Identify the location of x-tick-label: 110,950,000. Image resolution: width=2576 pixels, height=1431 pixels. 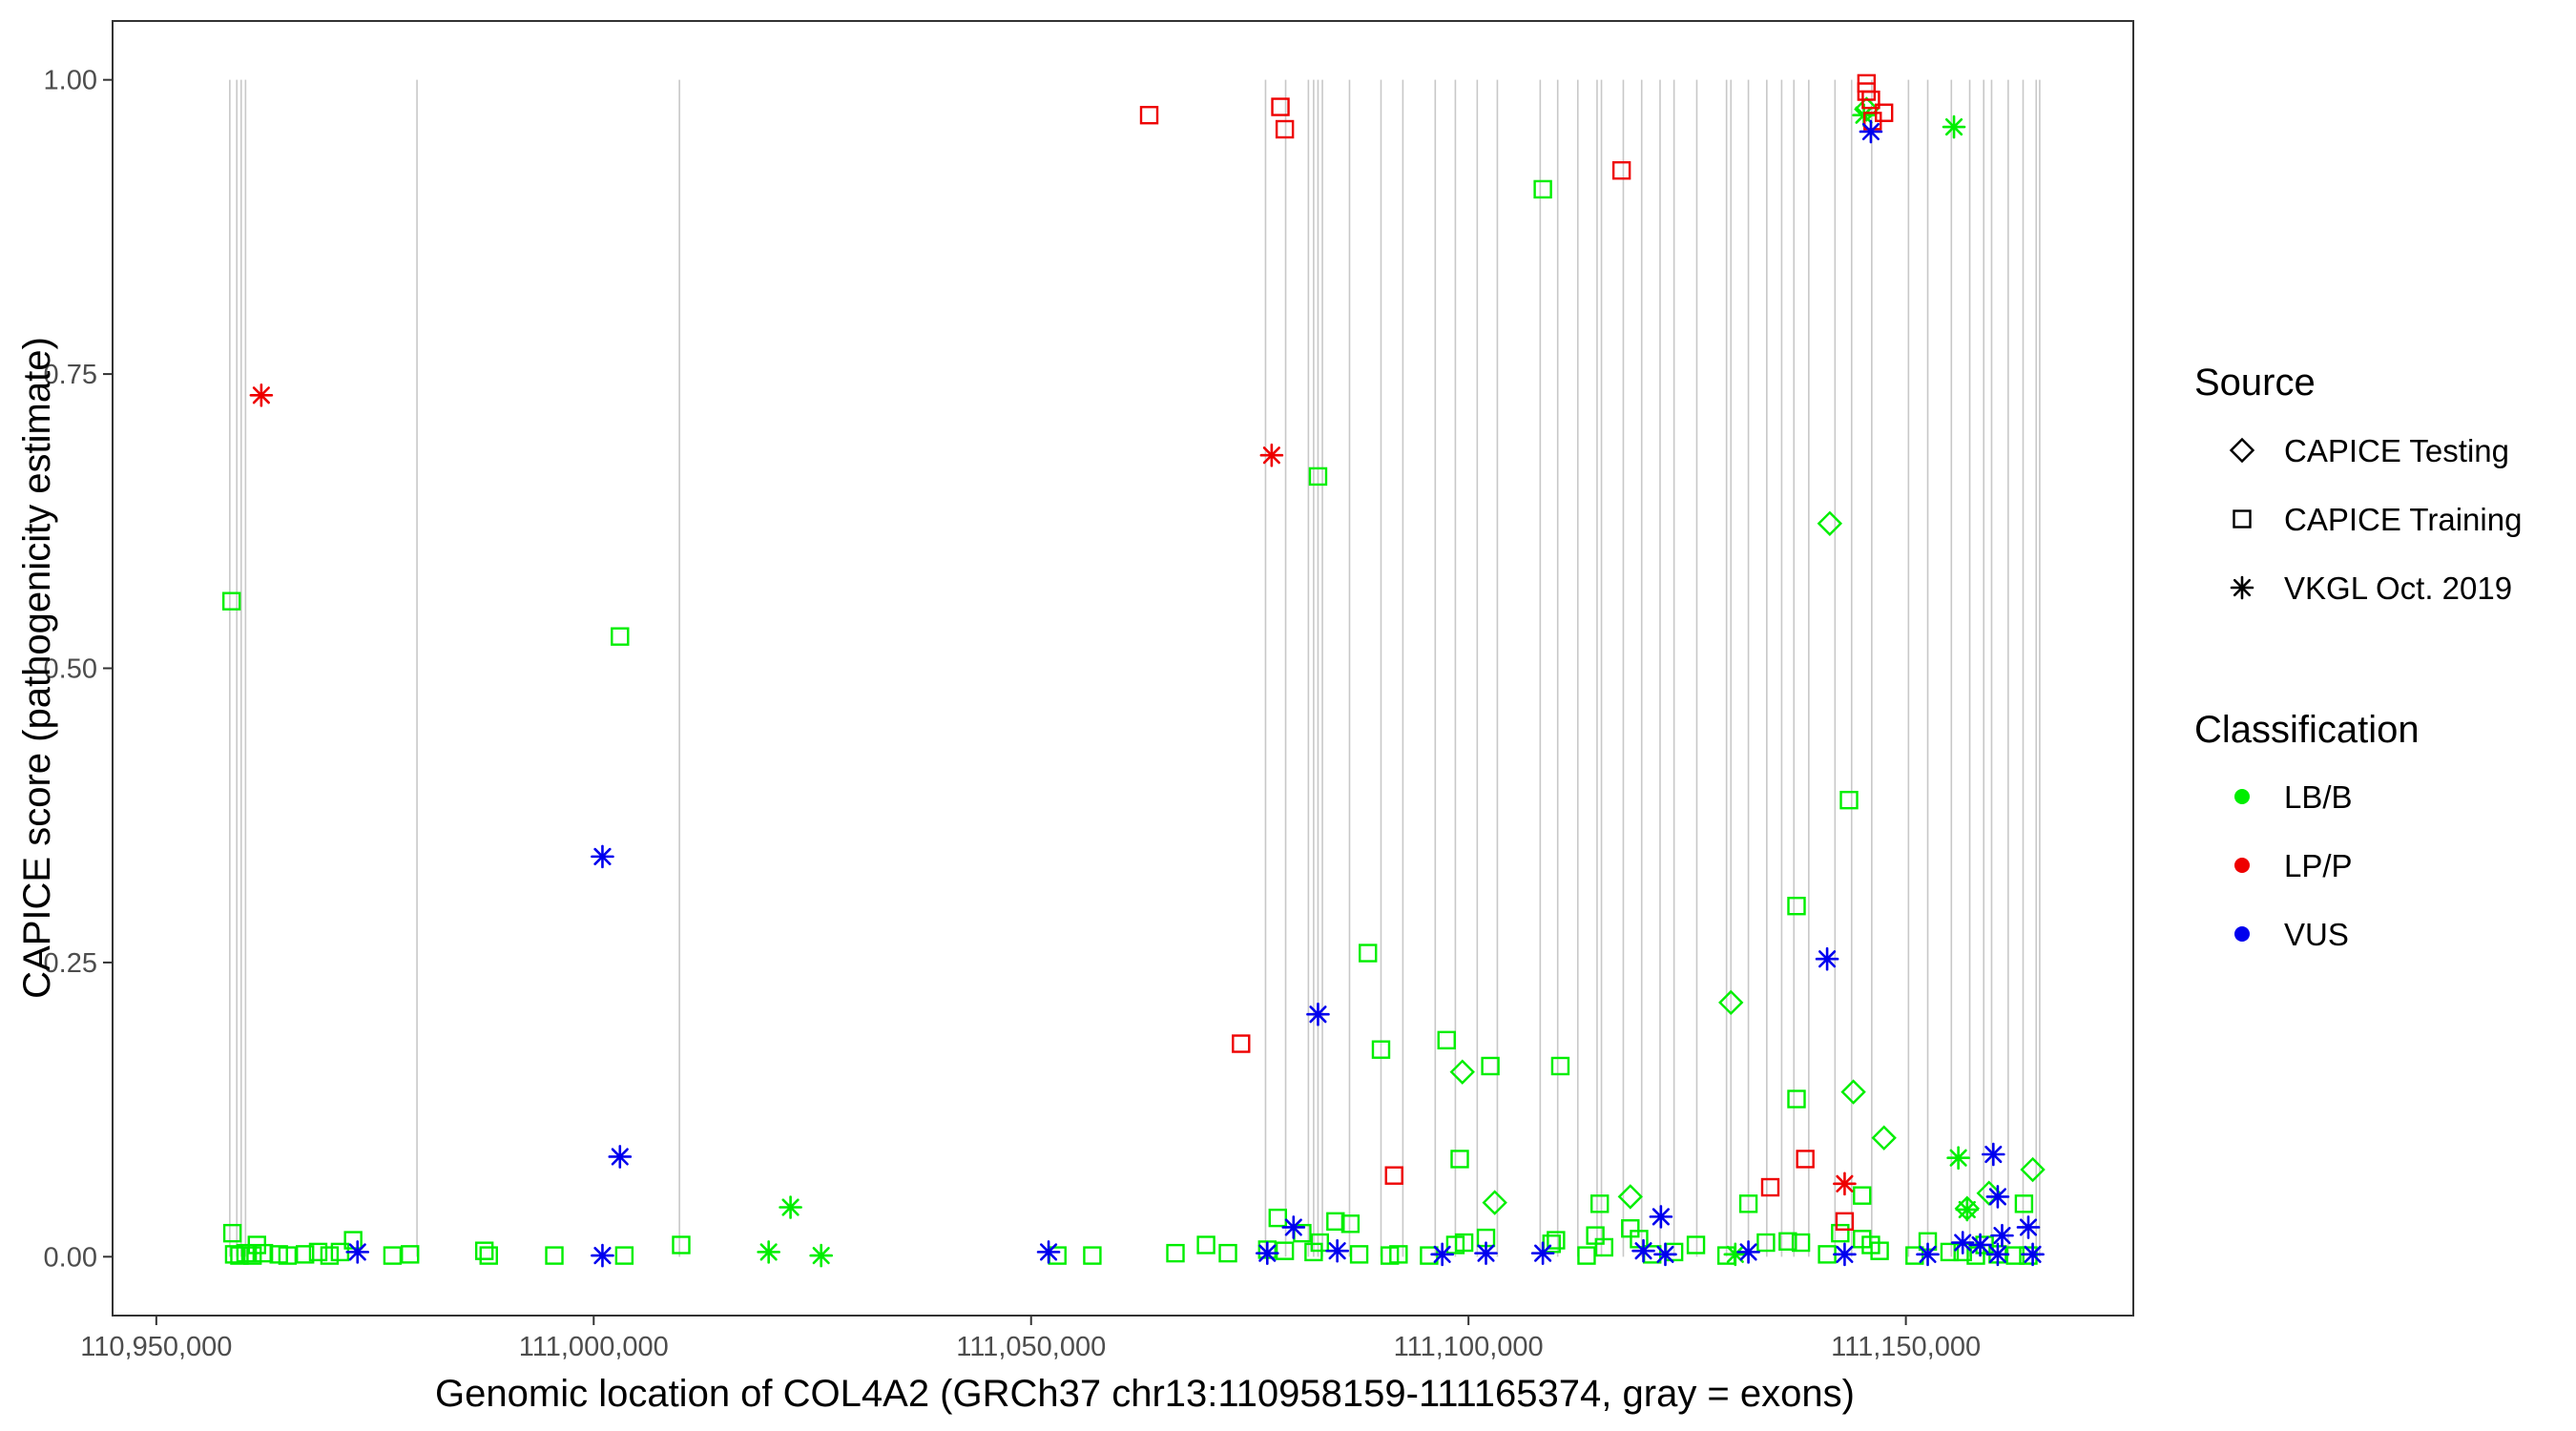
(156, 1347).